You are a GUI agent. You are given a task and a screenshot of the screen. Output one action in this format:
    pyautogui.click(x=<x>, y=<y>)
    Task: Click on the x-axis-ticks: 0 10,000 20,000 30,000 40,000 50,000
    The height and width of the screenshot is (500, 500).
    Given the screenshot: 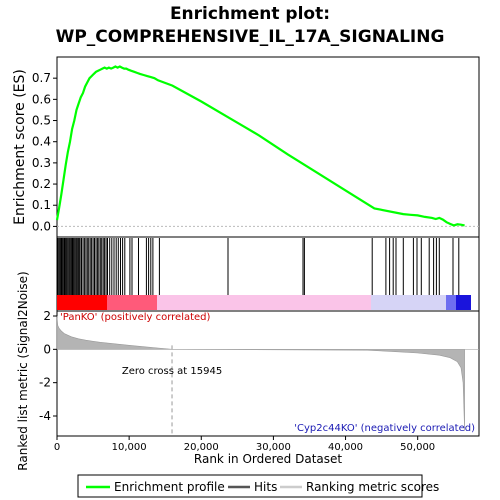 What is the action you would take?
    pyautogui.click(x=244, y=444)
    